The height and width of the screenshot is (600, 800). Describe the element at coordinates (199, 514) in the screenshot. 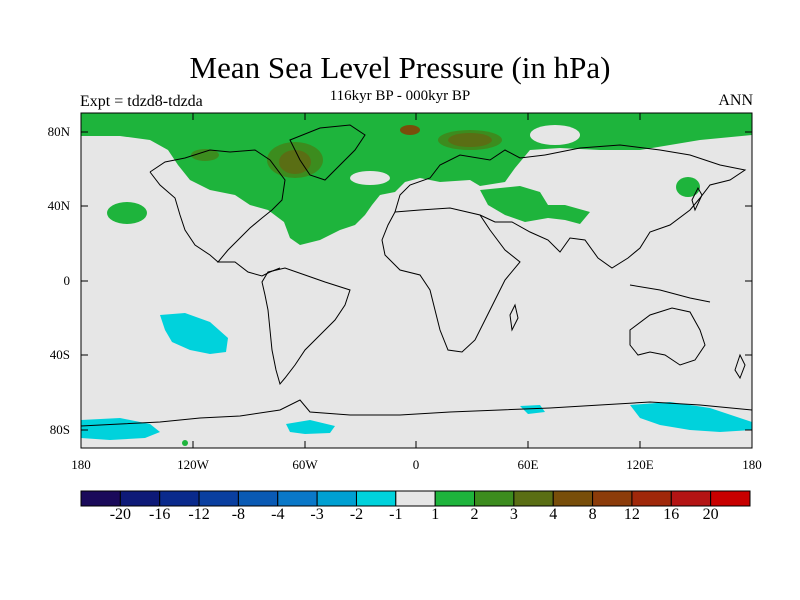

I see `colorbar-label: -12` at that location.